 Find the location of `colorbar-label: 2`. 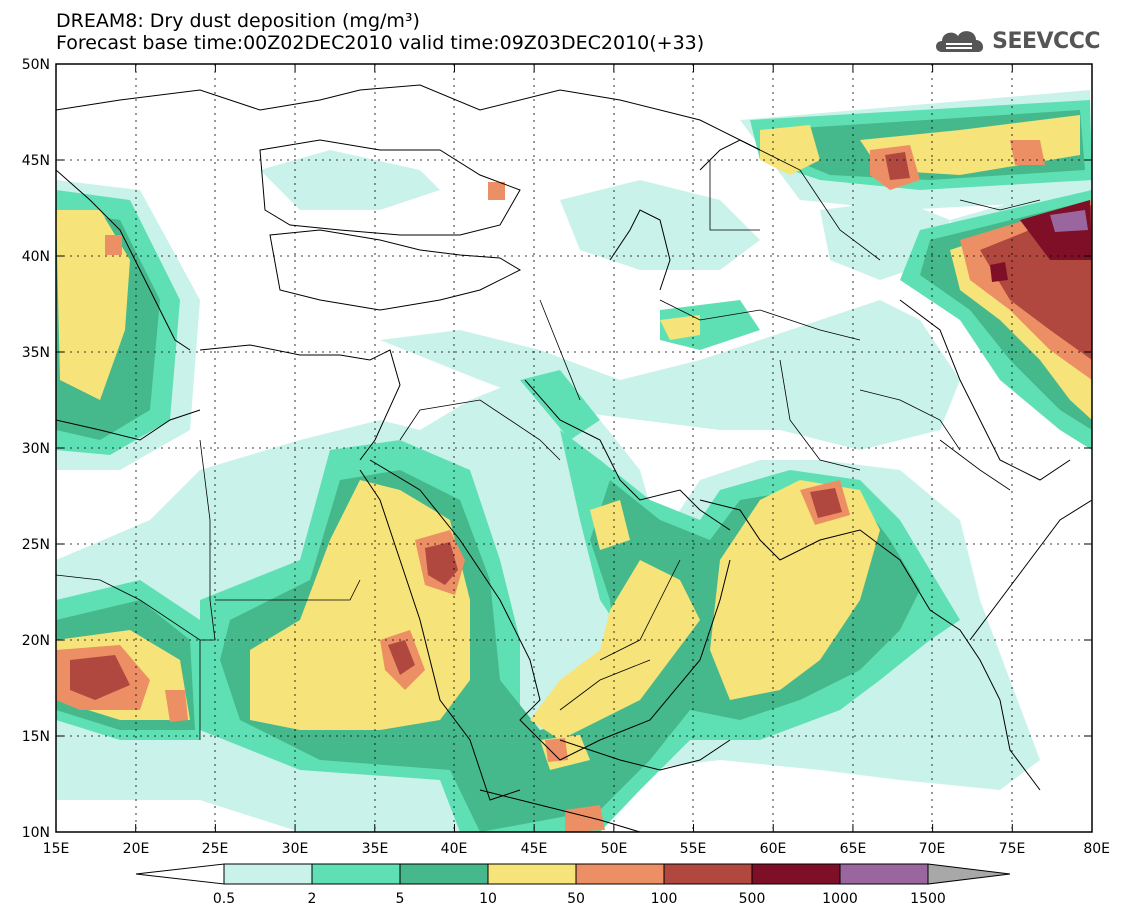

colorbar-label: 2 is located at coordinates (312, 899).